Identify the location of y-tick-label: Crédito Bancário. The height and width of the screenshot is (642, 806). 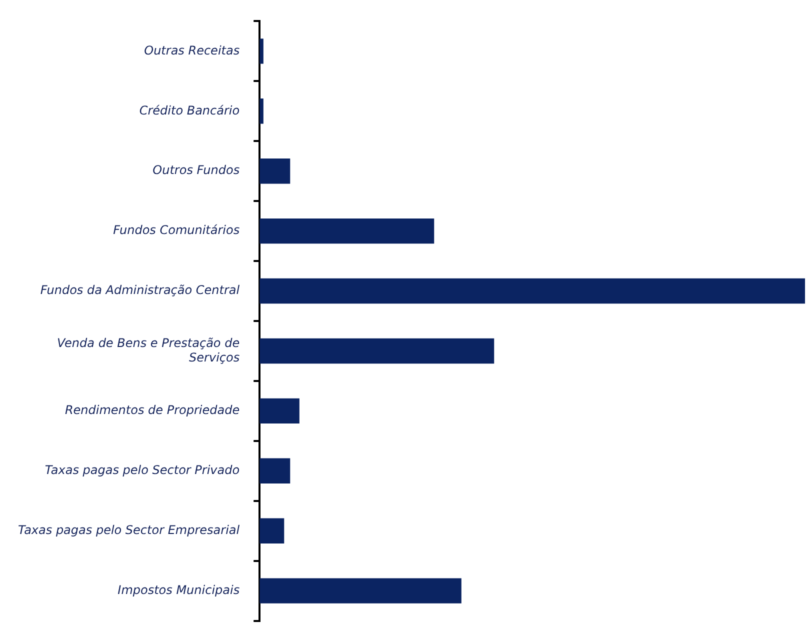
(189, 110).